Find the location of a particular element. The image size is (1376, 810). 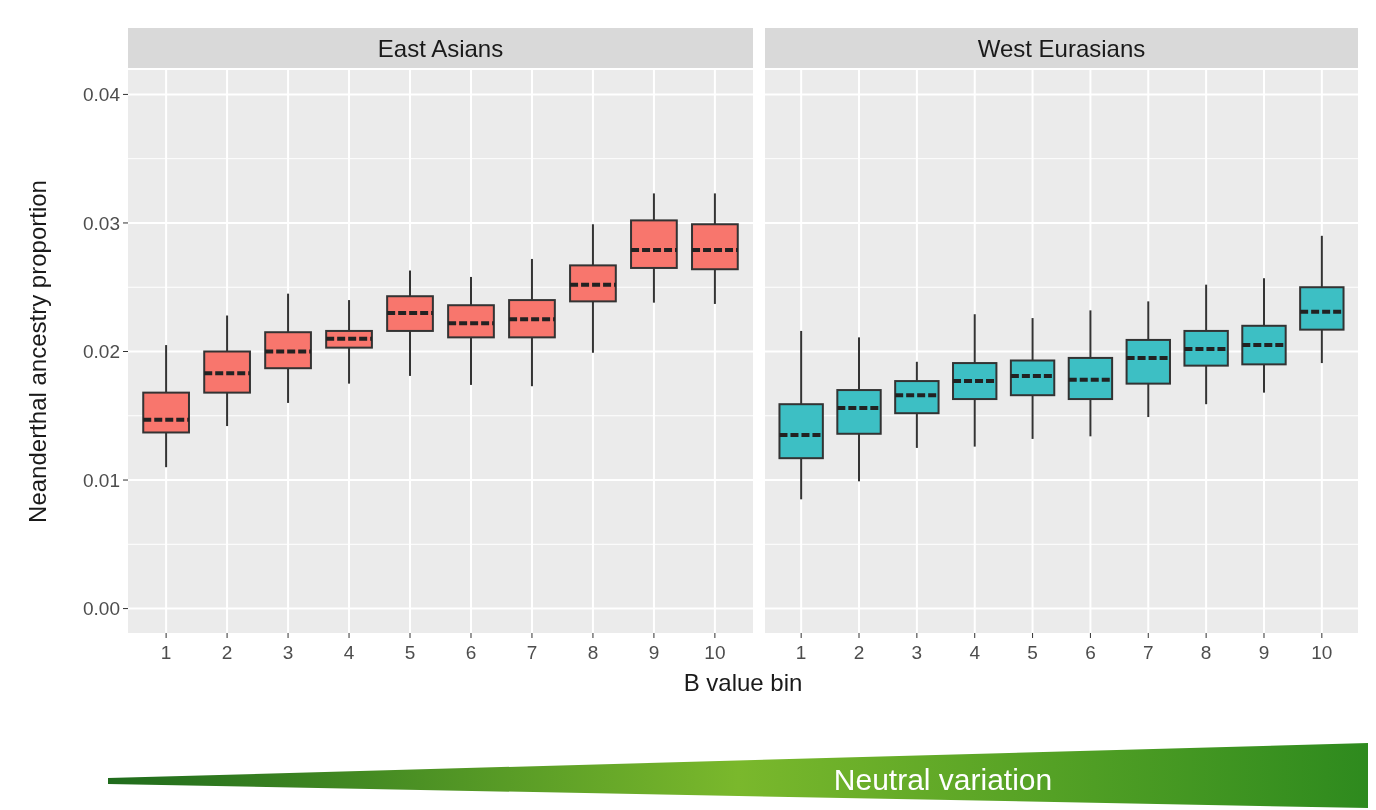

y-axis-title: Neanderthal ancestry proportion is located at coordinates (37, 351).